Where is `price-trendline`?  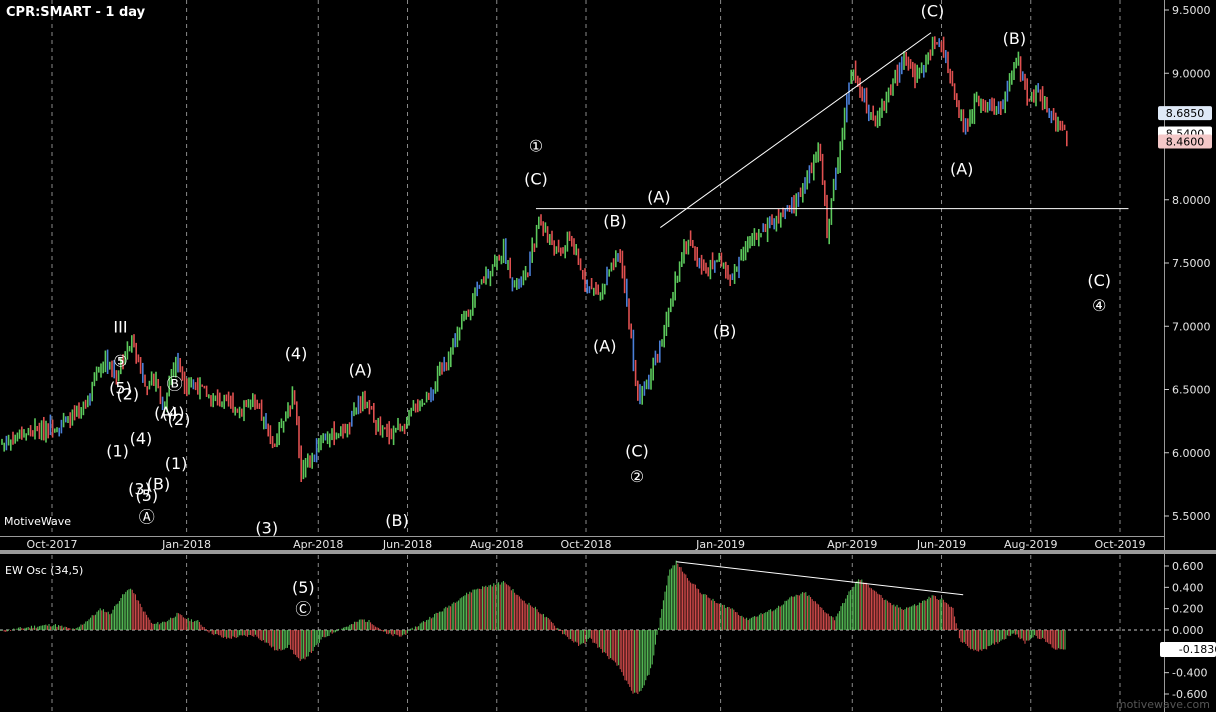 price-trendline is located at coordinates (796, 130).